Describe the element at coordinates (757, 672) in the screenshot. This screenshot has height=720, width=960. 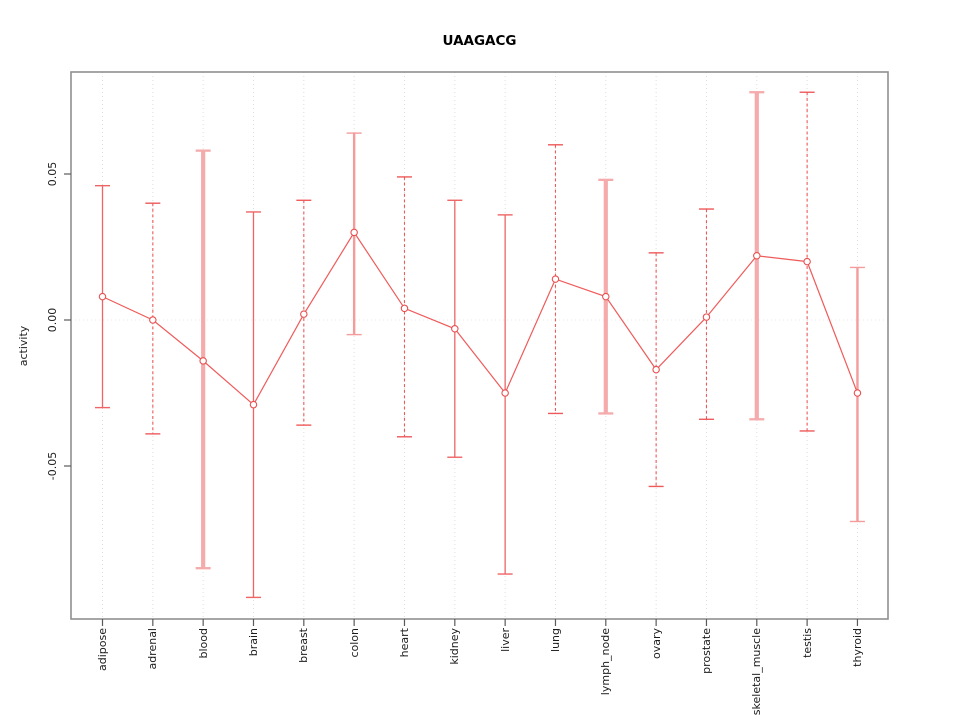
I see `category-label: skeletal_muscle` at that location.